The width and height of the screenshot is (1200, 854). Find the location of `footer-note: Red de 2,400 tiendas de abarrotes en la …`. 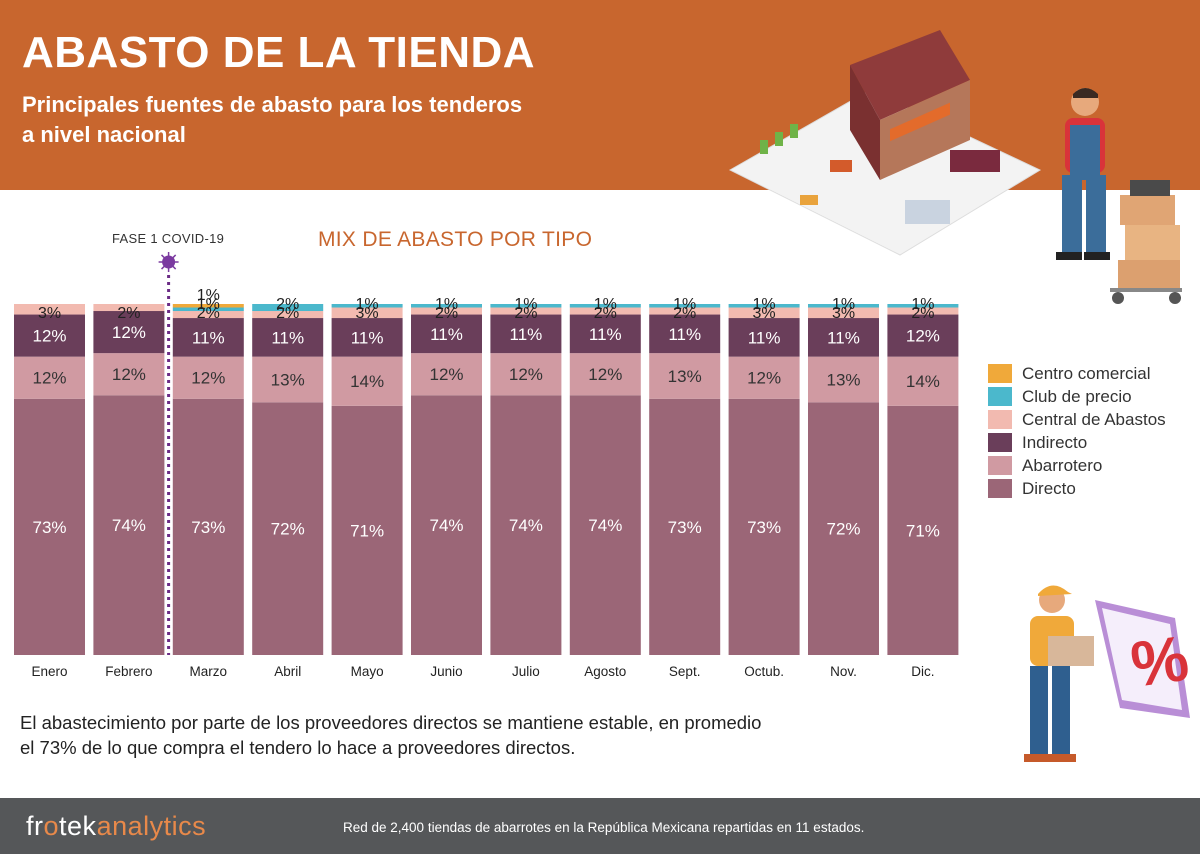

footer-note: Red de 2,400 tiendas de abarrotes en la … is located at coordinates (604, 827).